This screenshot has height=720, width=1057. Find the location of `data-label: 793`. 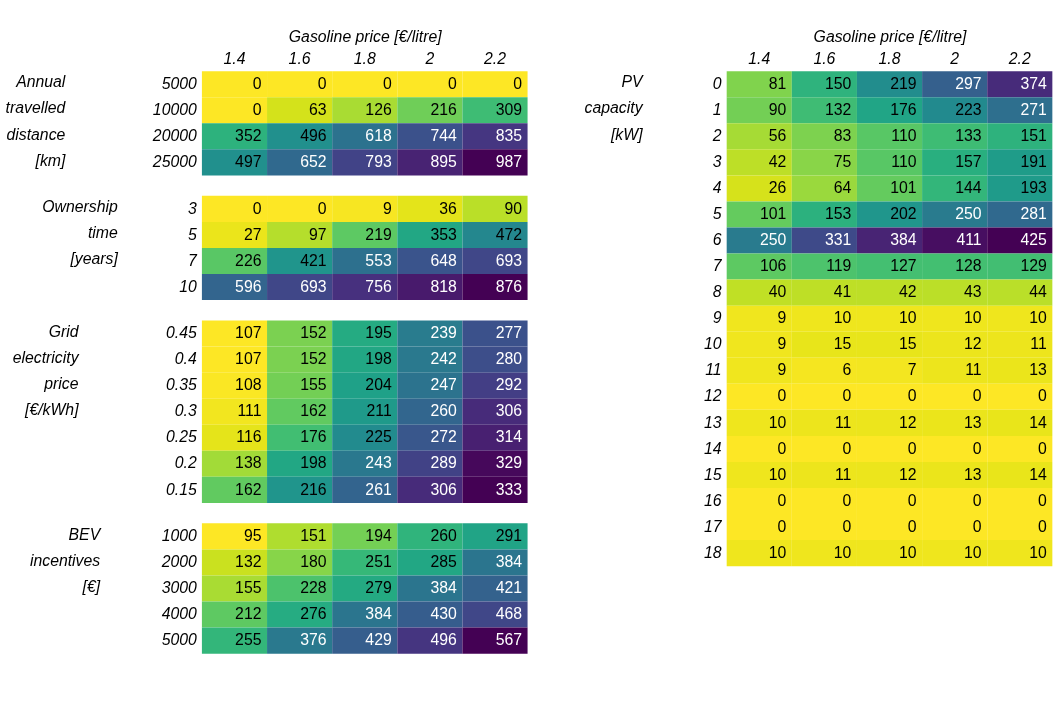

data-label: 793 is located at coordinates (378, 161).